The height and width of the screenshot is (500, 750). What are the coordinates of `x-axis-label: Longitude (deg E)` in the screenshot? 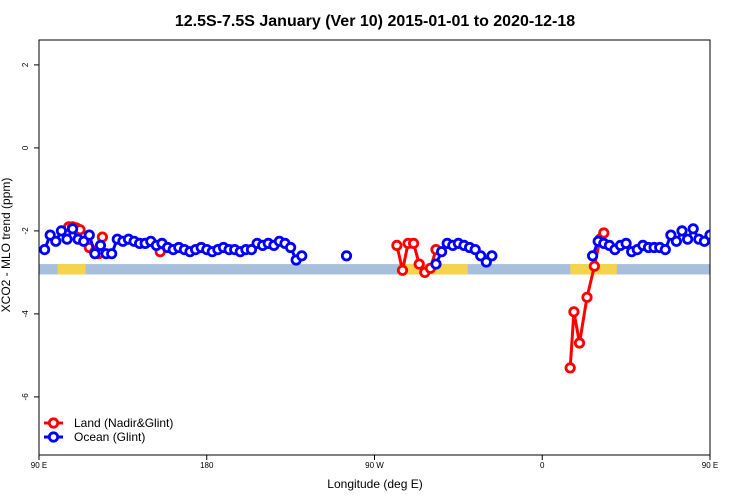 It's located at (374, 484).